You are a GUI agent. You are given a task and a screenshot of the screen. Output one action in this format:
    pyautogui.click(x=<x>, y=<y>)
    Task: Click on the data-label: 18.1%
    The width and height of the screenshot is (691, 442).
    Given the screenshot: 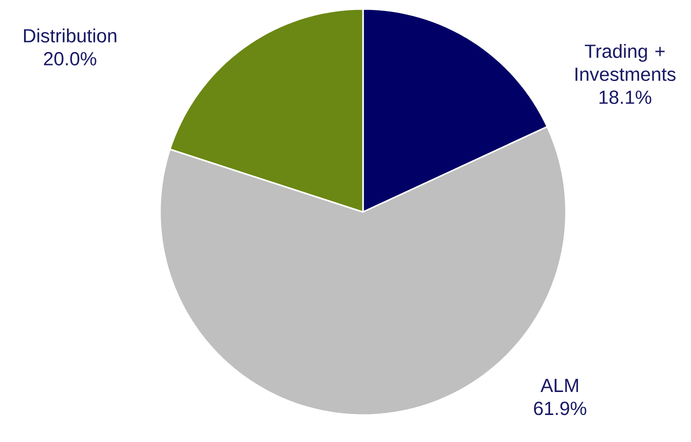 What is the action you would take?
    pyautogui.click(x=626, y=97)
    